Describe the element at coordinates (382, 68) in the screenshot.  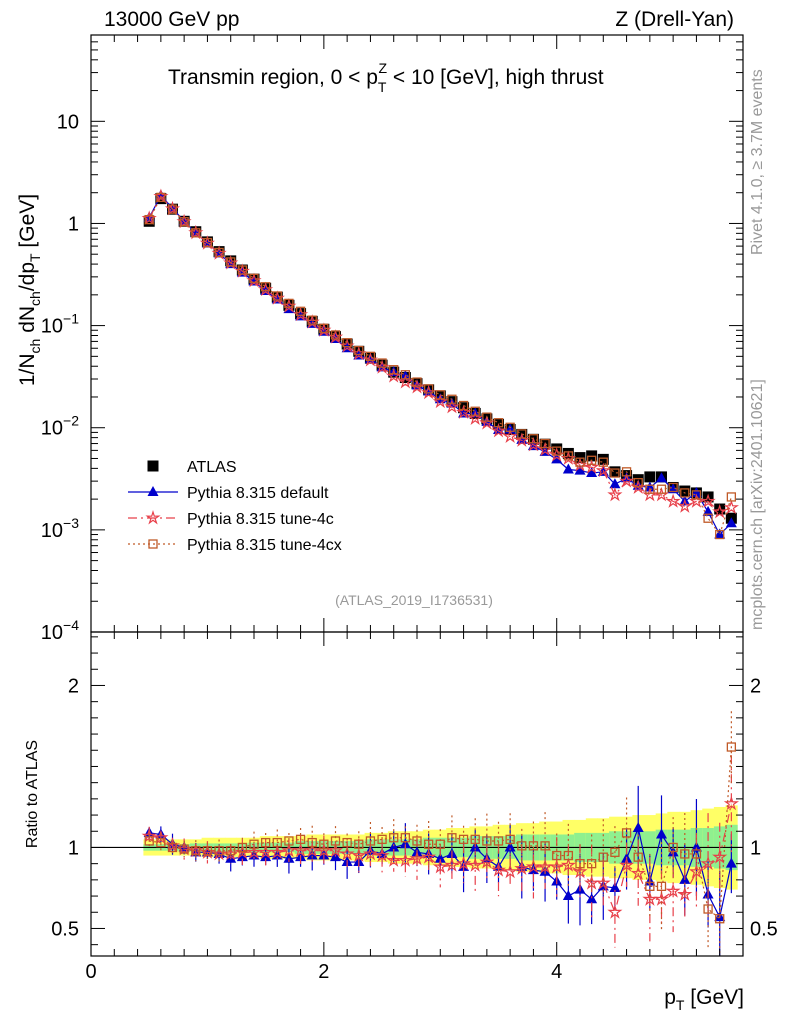
I see `title-sup: Z` at that location.